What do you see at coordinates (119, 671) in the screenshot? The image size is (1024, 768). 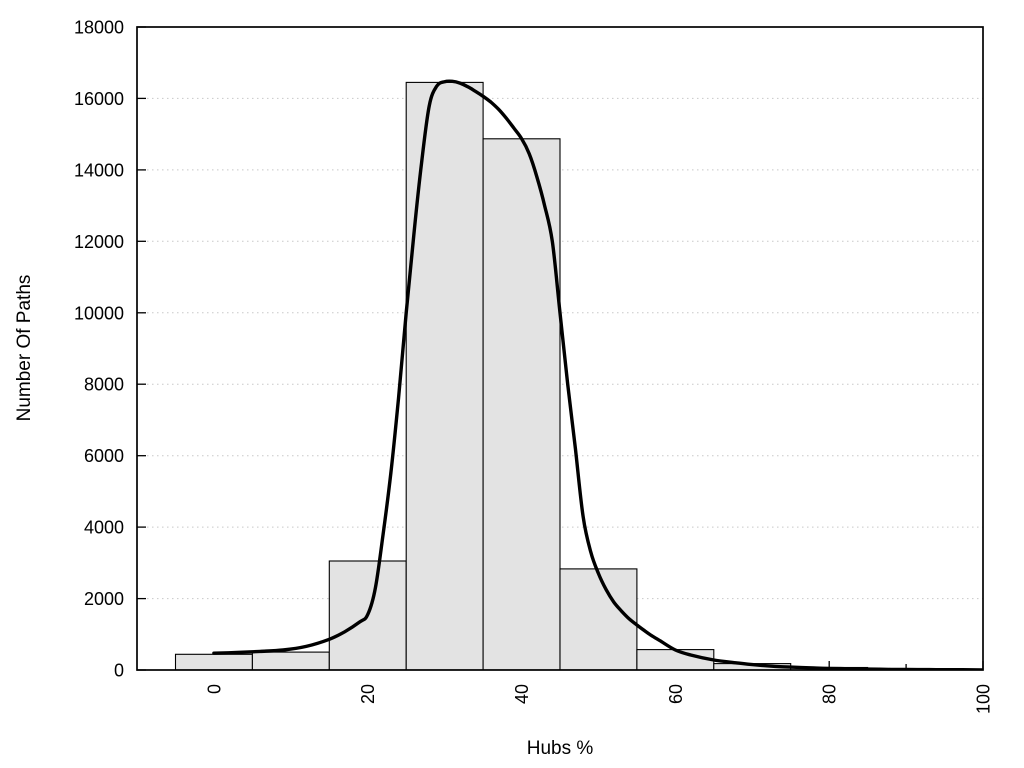 I see `y-tick-label: 0` at bounding box center [119, 671].